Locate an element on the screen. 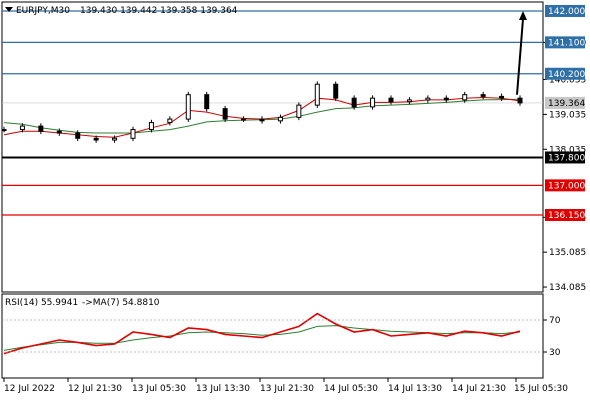 The image size is (590, 400). svg-text: 137.800 is located at coordinates (566, 158).